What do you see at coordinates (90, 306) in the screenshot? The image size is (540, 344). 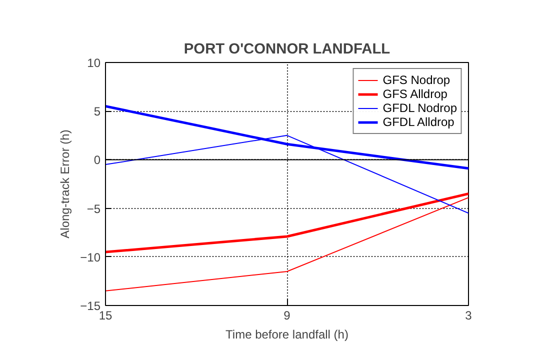 I see `y-tick-label: −15` at bounding box center [90, 306].